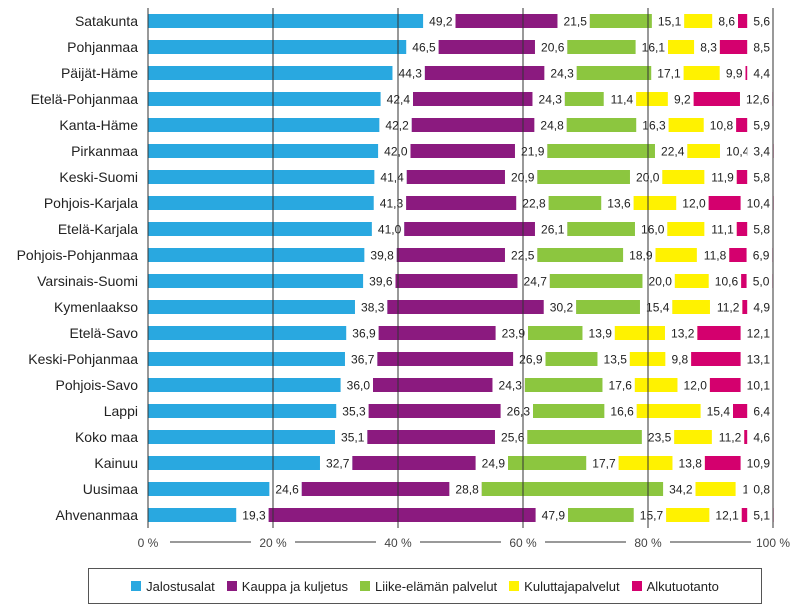 This screenshot has height=614, width=794. I want to click on value-label: 46,5, so click(424, 48).